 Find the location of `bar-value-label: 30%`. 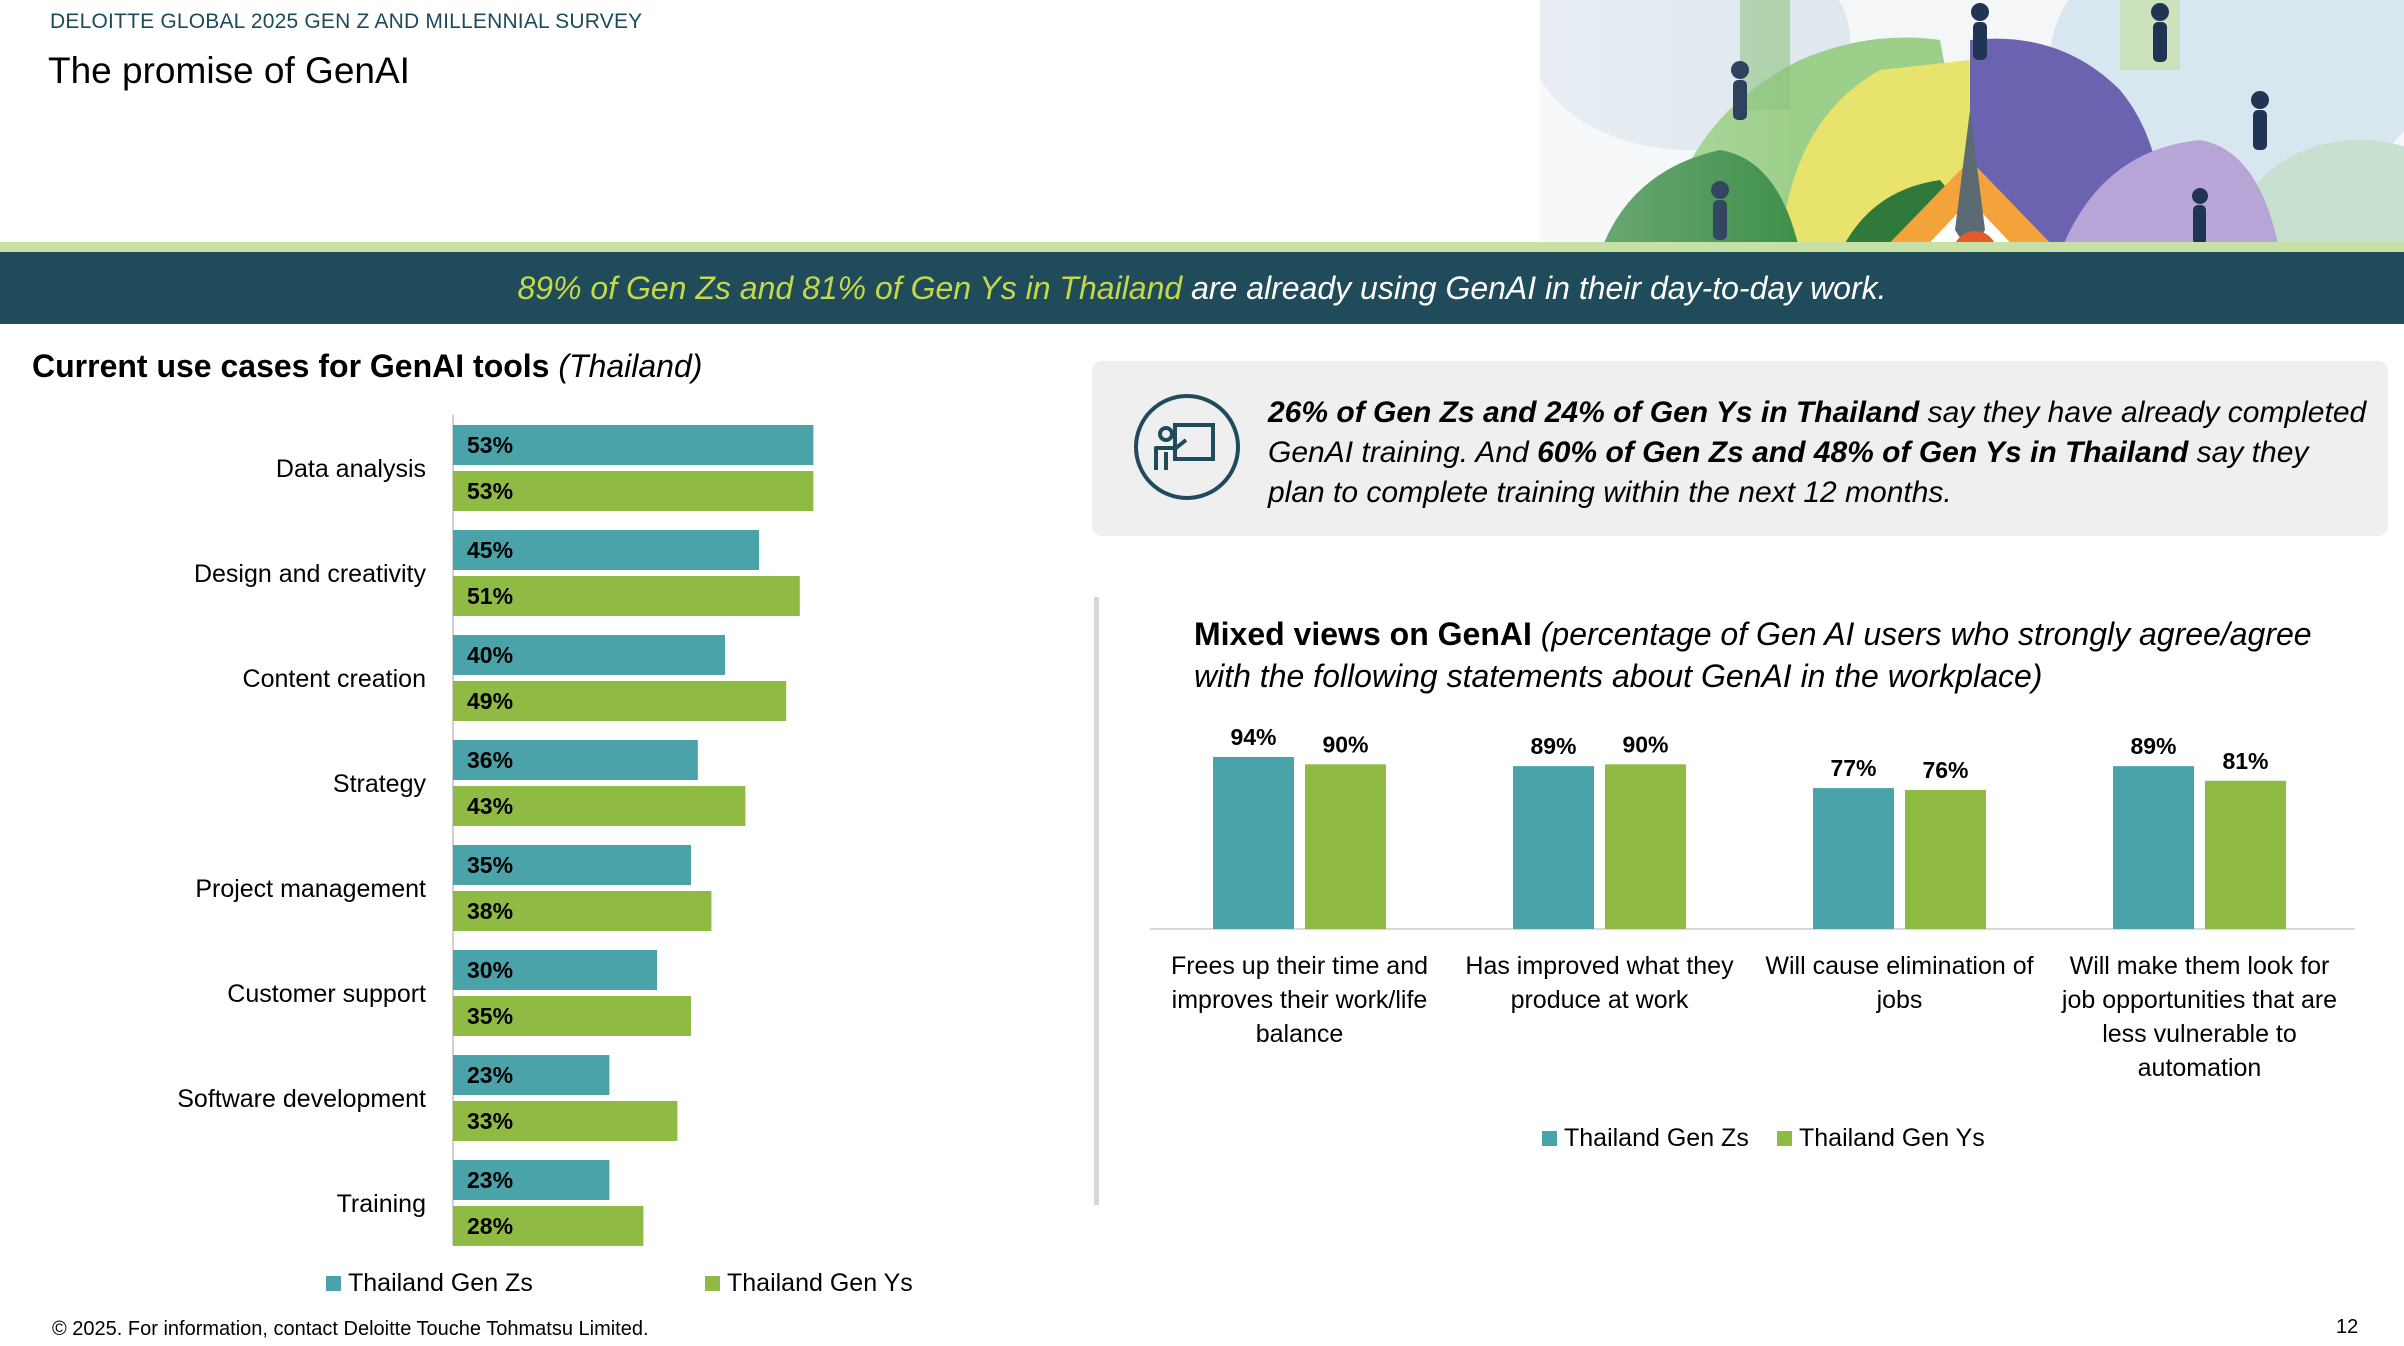

bar-value-label: 30% is located at coordinates (490, 970).